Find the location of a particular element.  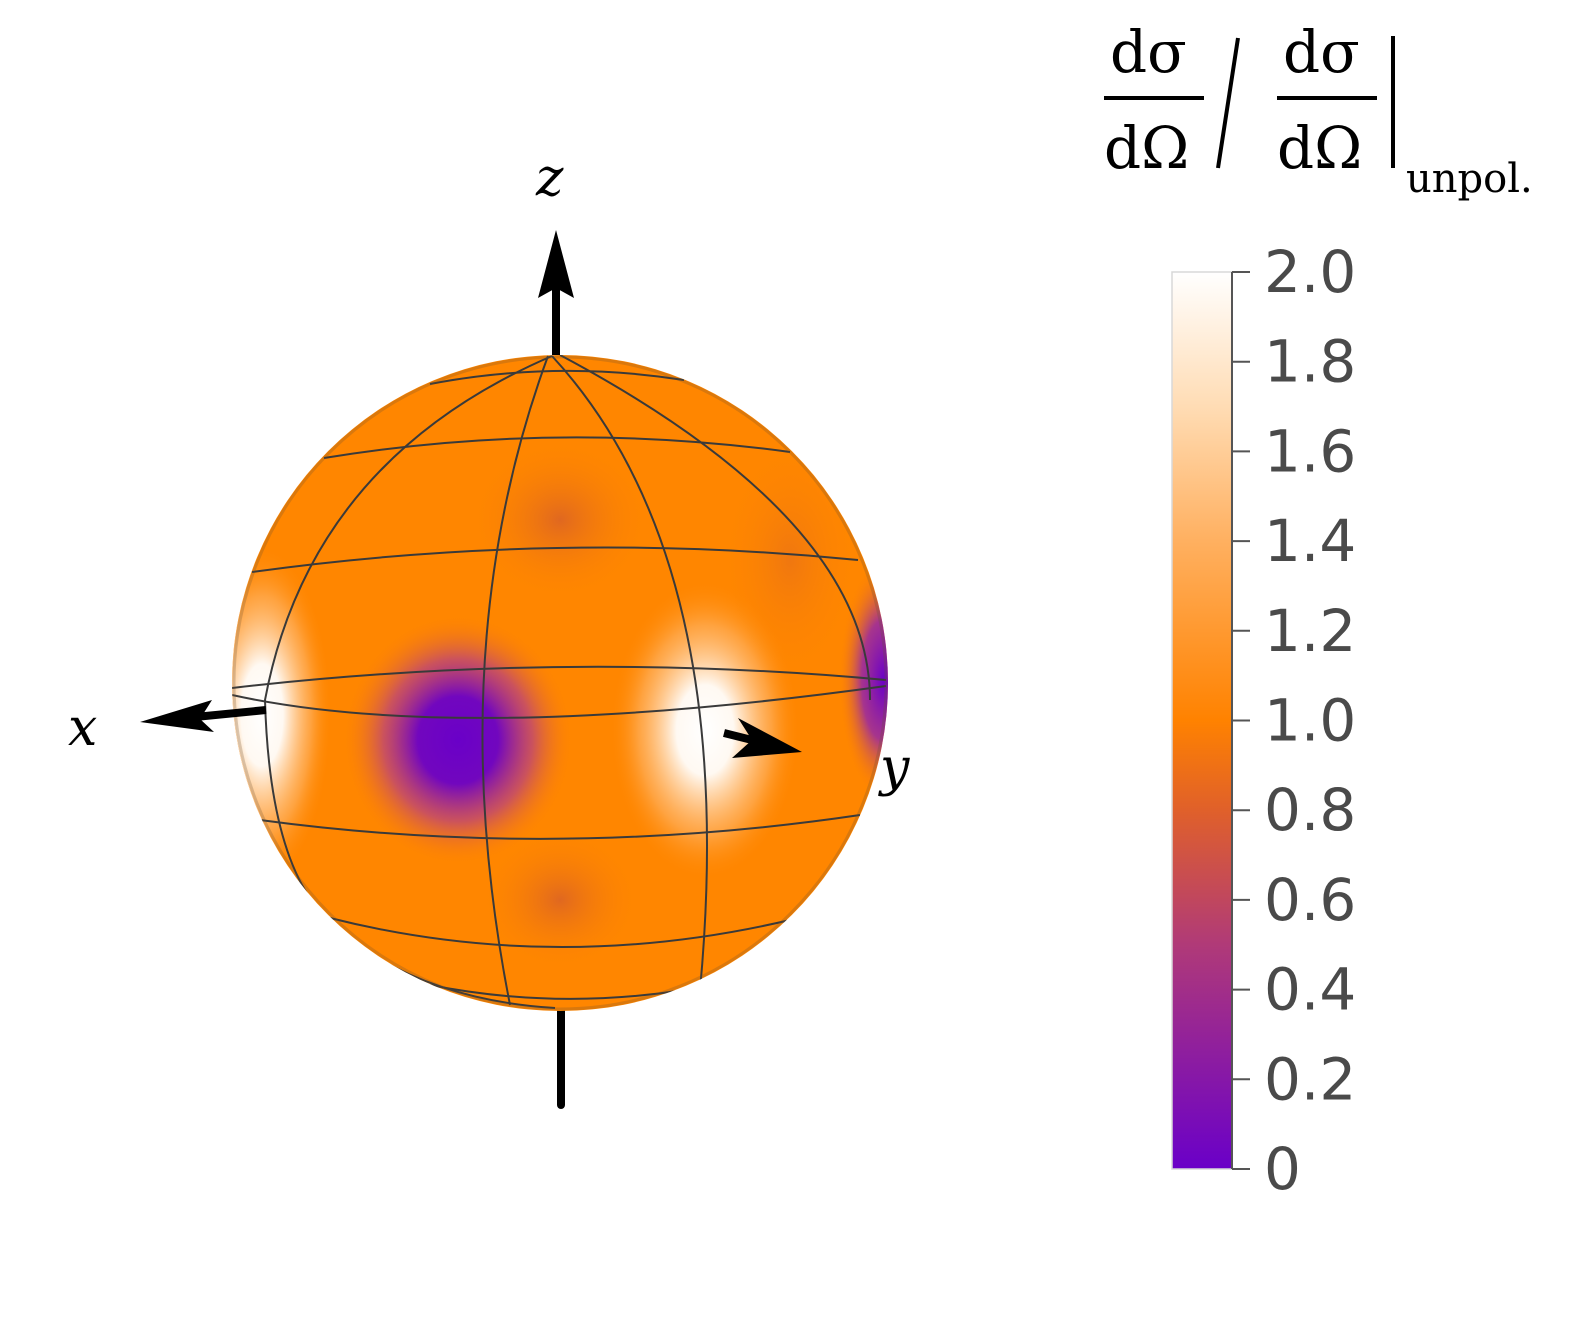

colorbar-title-numerator-left: dσ is located at coordinates (1148, 52).